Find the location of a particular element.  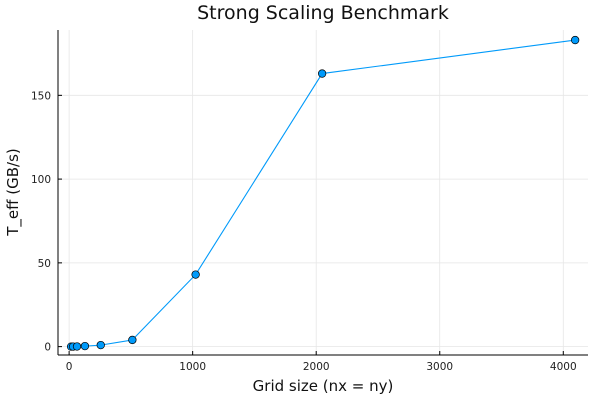

y-tick-label: 0 is located at coordinates (47, 348).